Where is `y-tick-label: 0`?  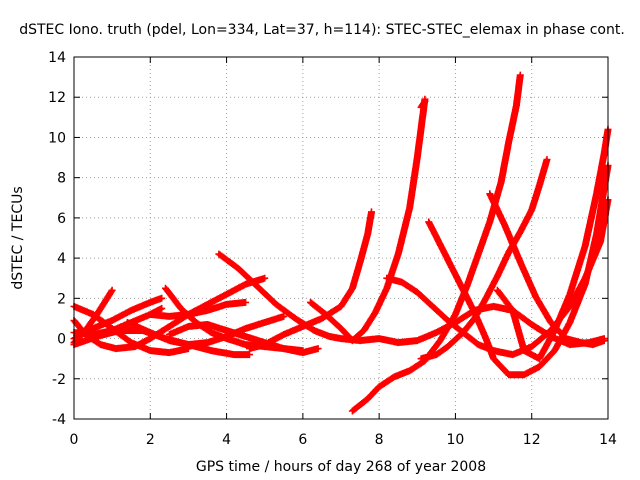
y-tick-label: 0 is located at coordinates (61, 340).